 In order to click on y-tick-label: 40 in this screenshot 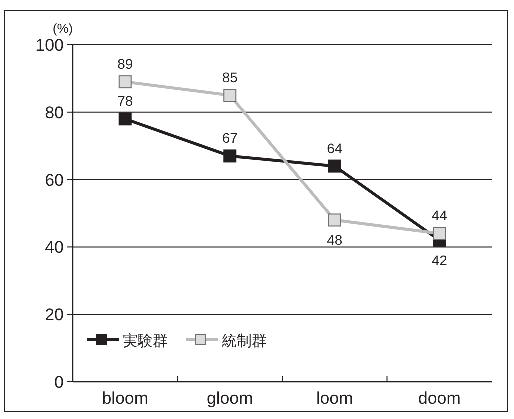, I will do `click(54, 248)`.